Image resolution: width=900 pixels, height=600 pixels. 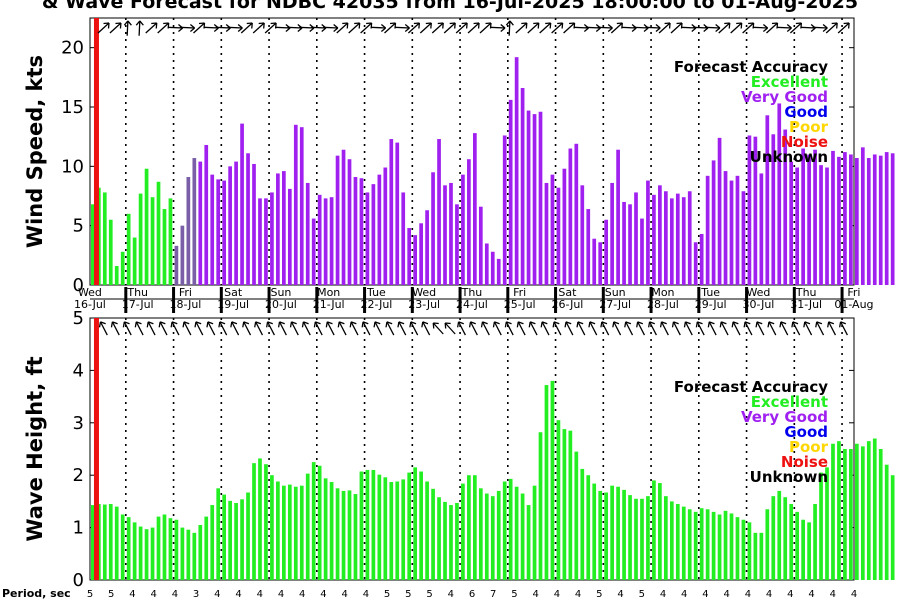 I want to click on y-tick-label: 1, so click(x=78, y=528).